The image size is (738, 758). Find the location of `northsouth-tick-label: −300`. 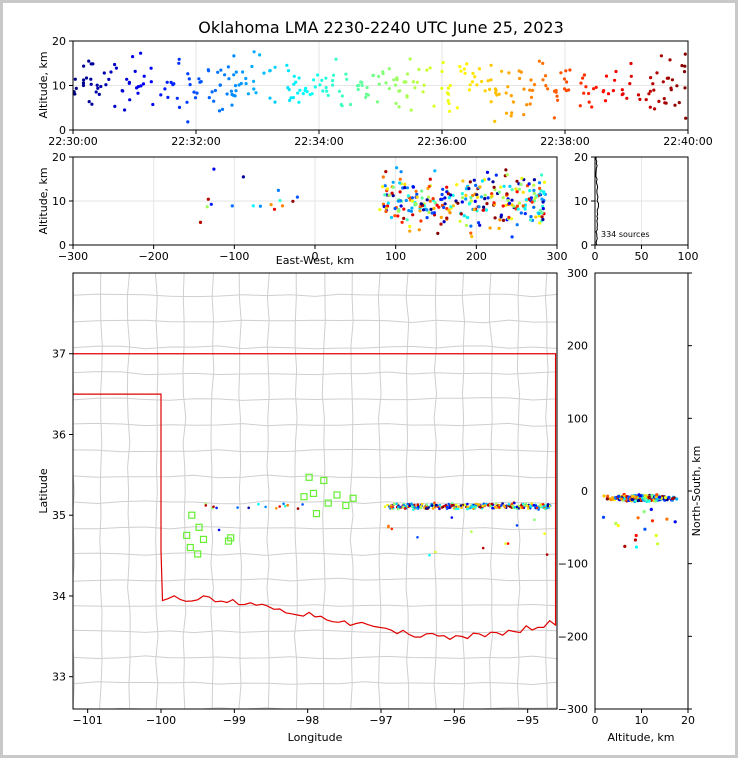

northsouth-tick-label: −300 is located at coordinates (573, 709).